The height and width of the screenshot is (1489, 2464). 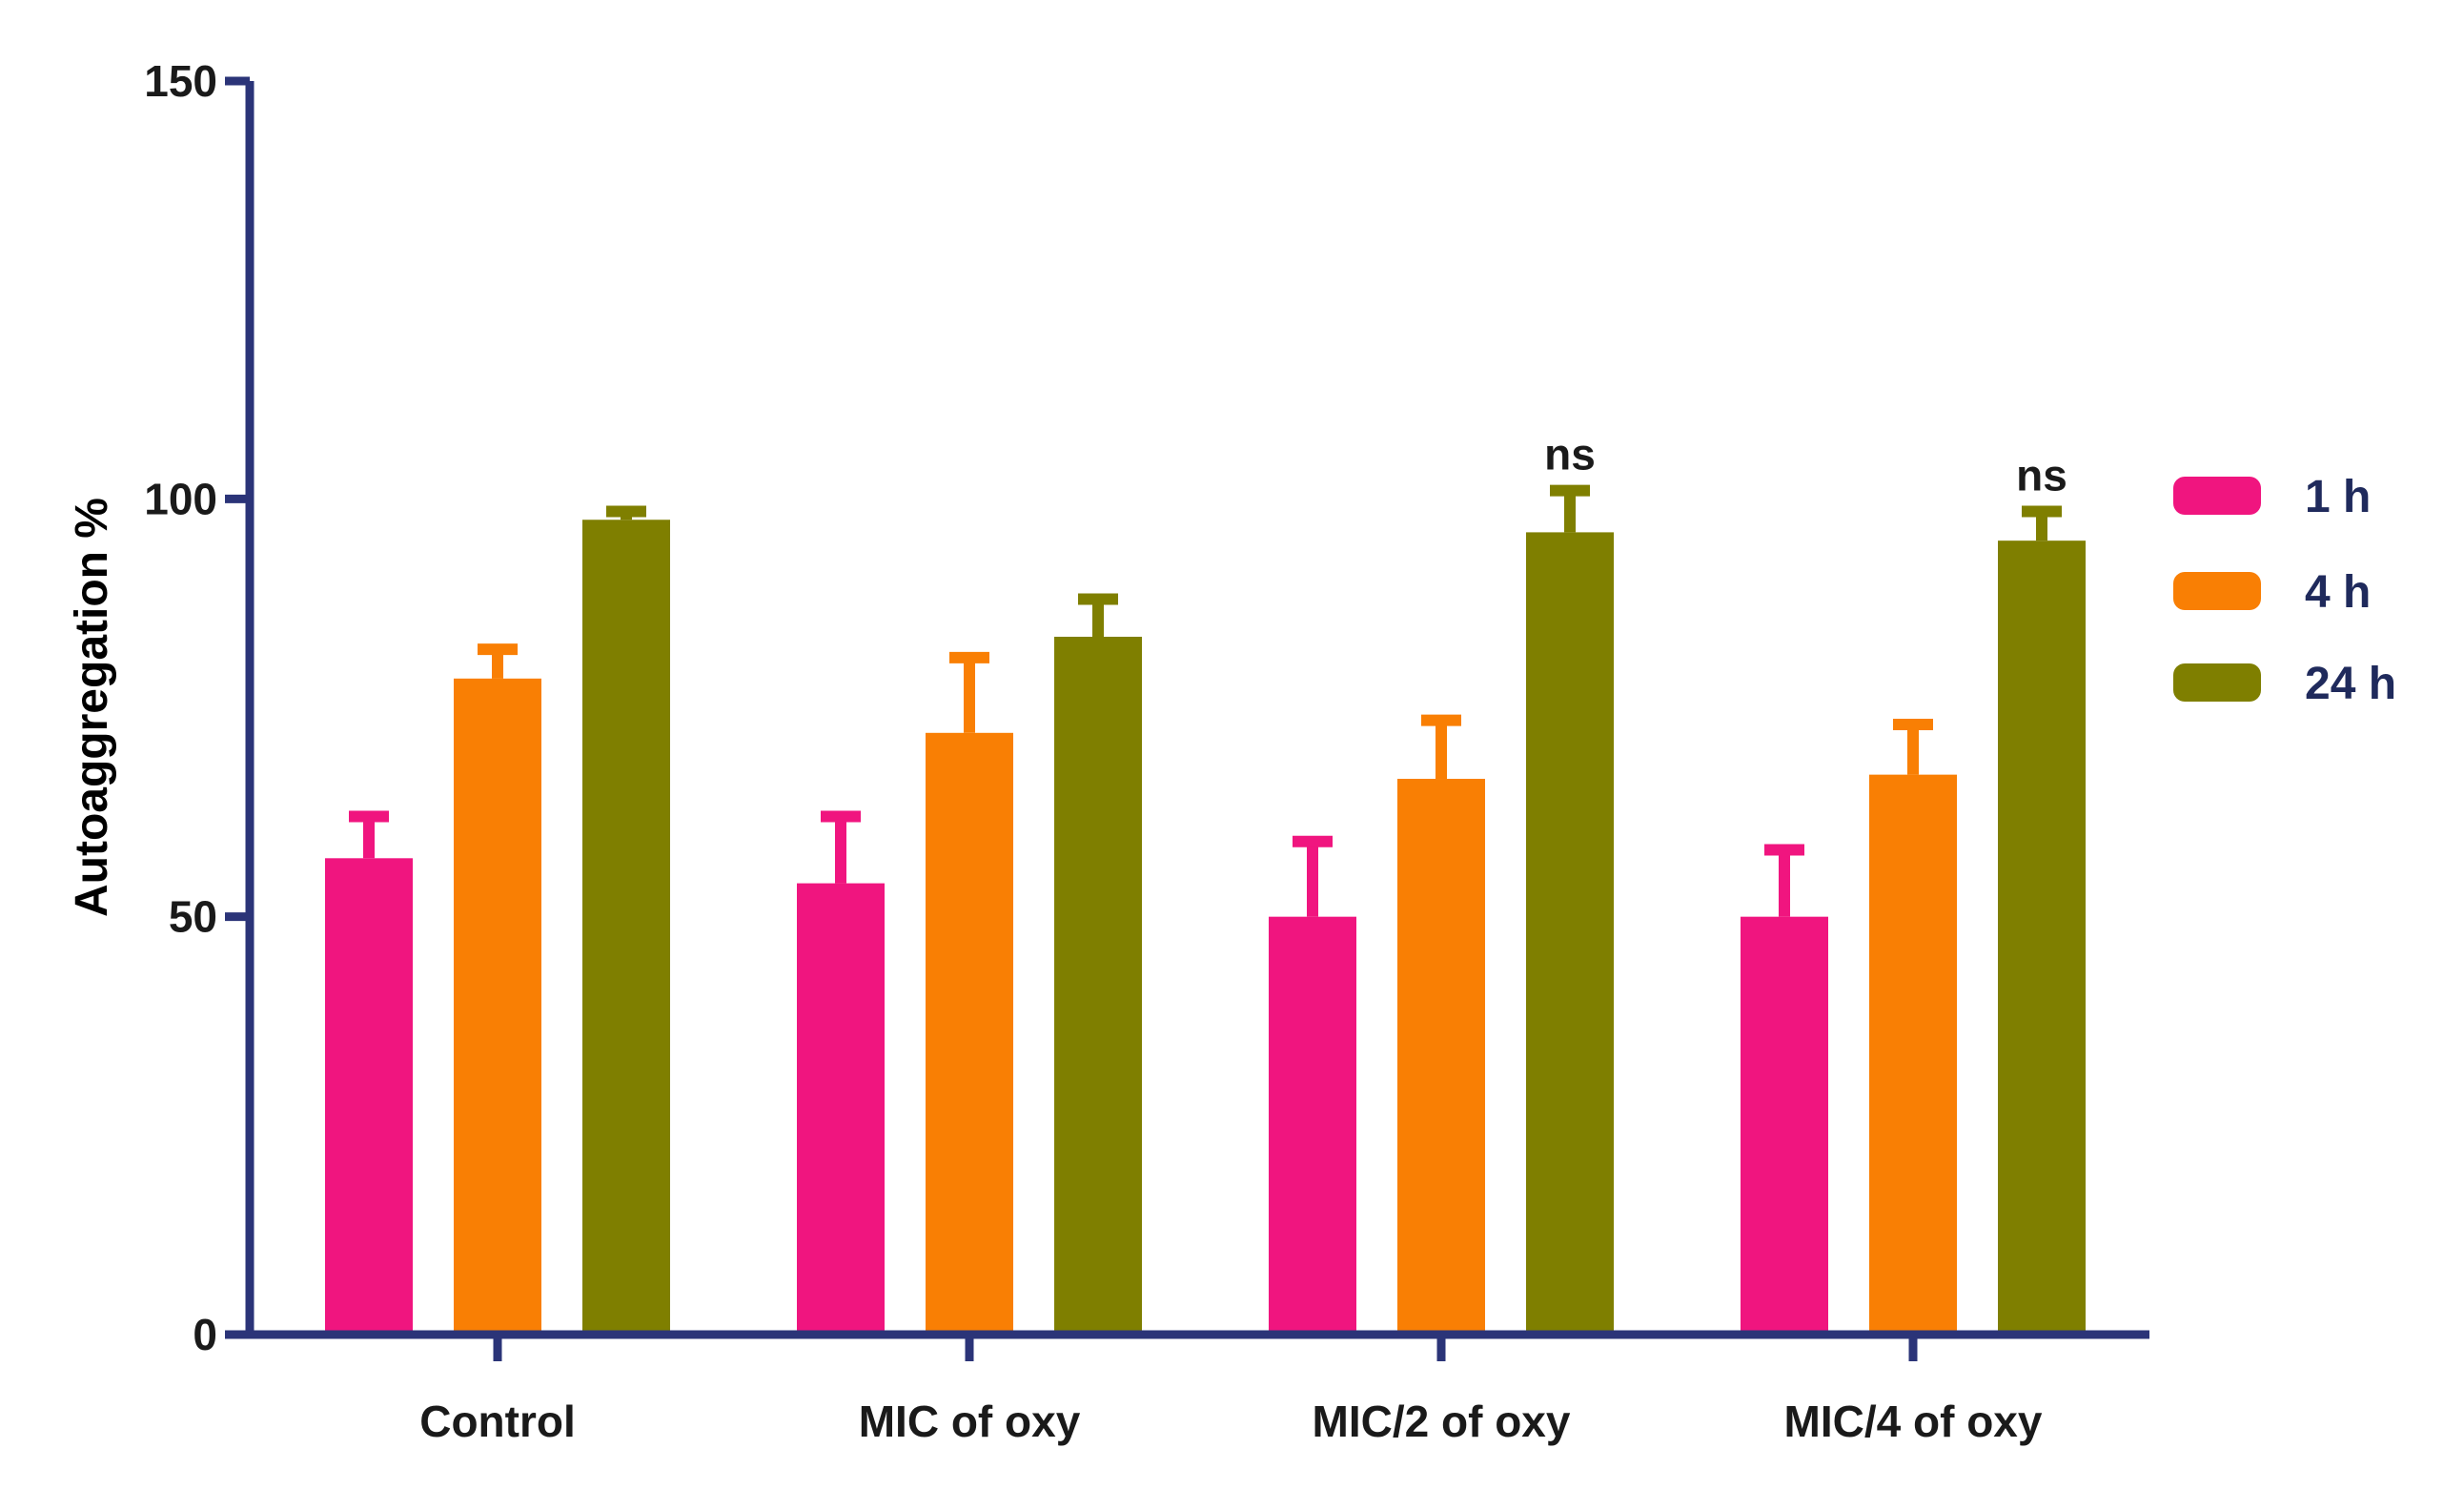 What do you see at coordinates (1441, 1057) in the screenshot?
I see `bar-mic-2-of-oxy-4-h` at bounding box center [1441, 1057].